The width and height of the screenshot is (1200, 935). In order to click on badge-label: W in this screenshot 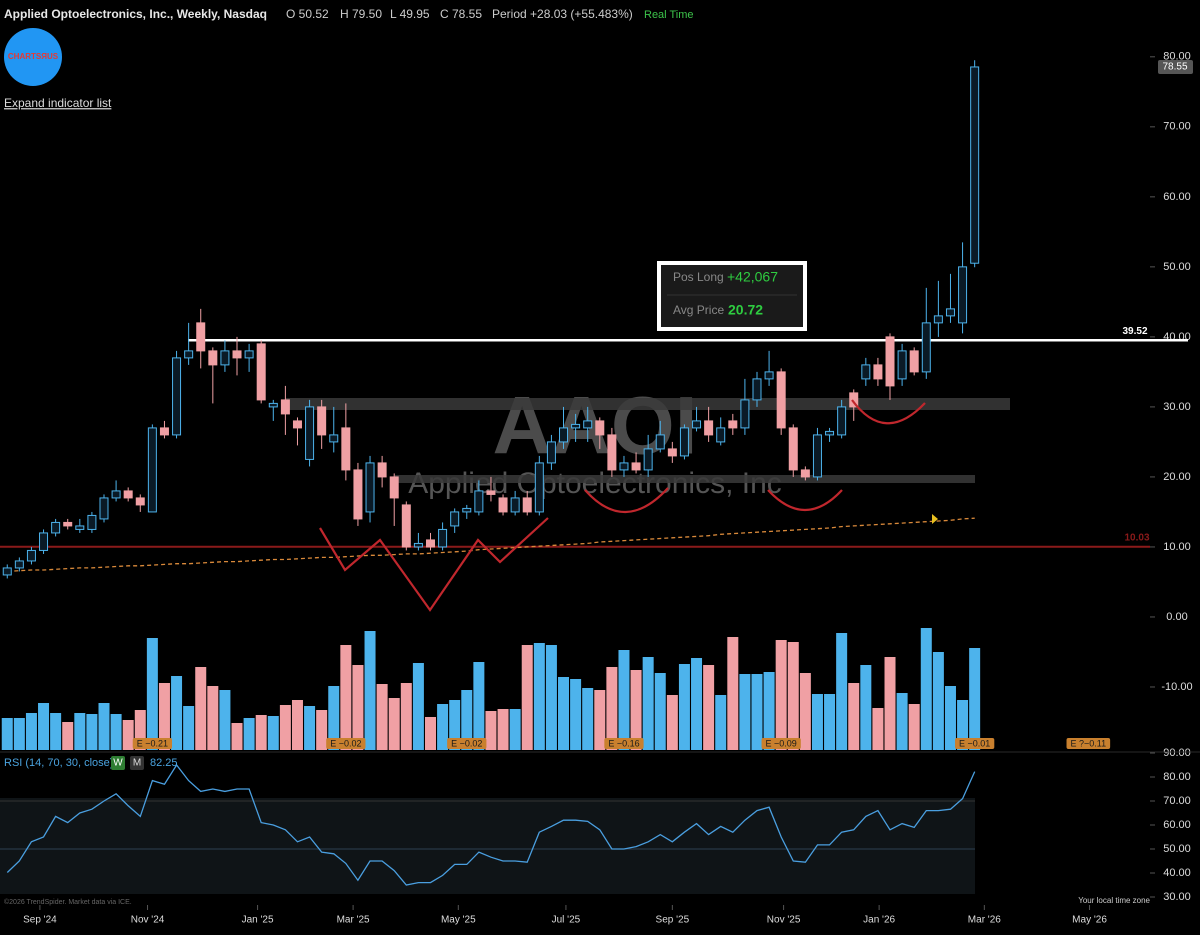, I will do `click(118, 763)`.